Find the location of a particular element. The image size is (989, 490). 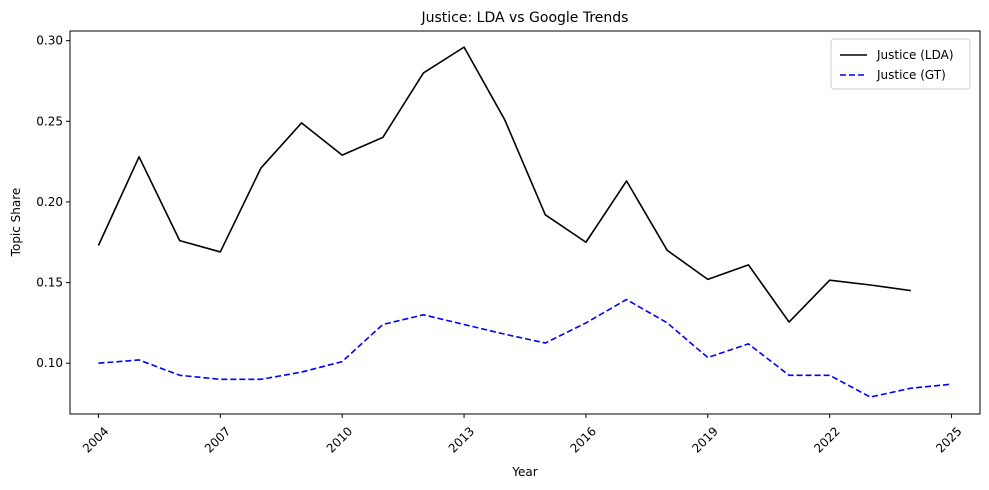

y-axis-ticks: 0.10 0.15 0.20 0.25 0.30 is located at coordinates (53, 202).